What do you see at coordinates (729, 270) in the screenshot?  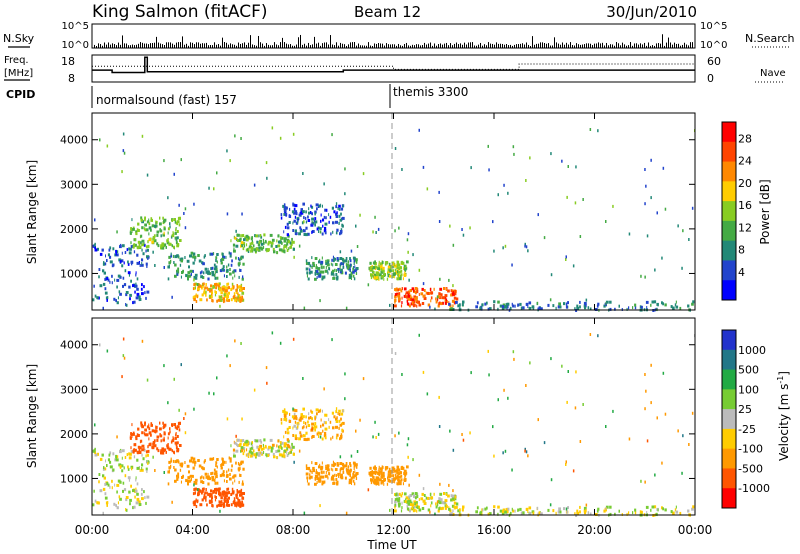 I see `power-colorbar-swatch` at bounding box center [729, 270].